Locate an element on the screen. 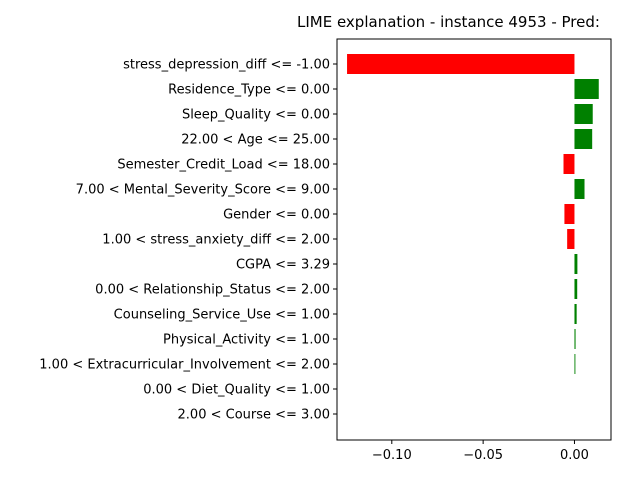 The width and height of the screenshot is (640, 480). chart-title: LIME explanation - instance 4953 - Pred: is located at coordinates (448, 22).